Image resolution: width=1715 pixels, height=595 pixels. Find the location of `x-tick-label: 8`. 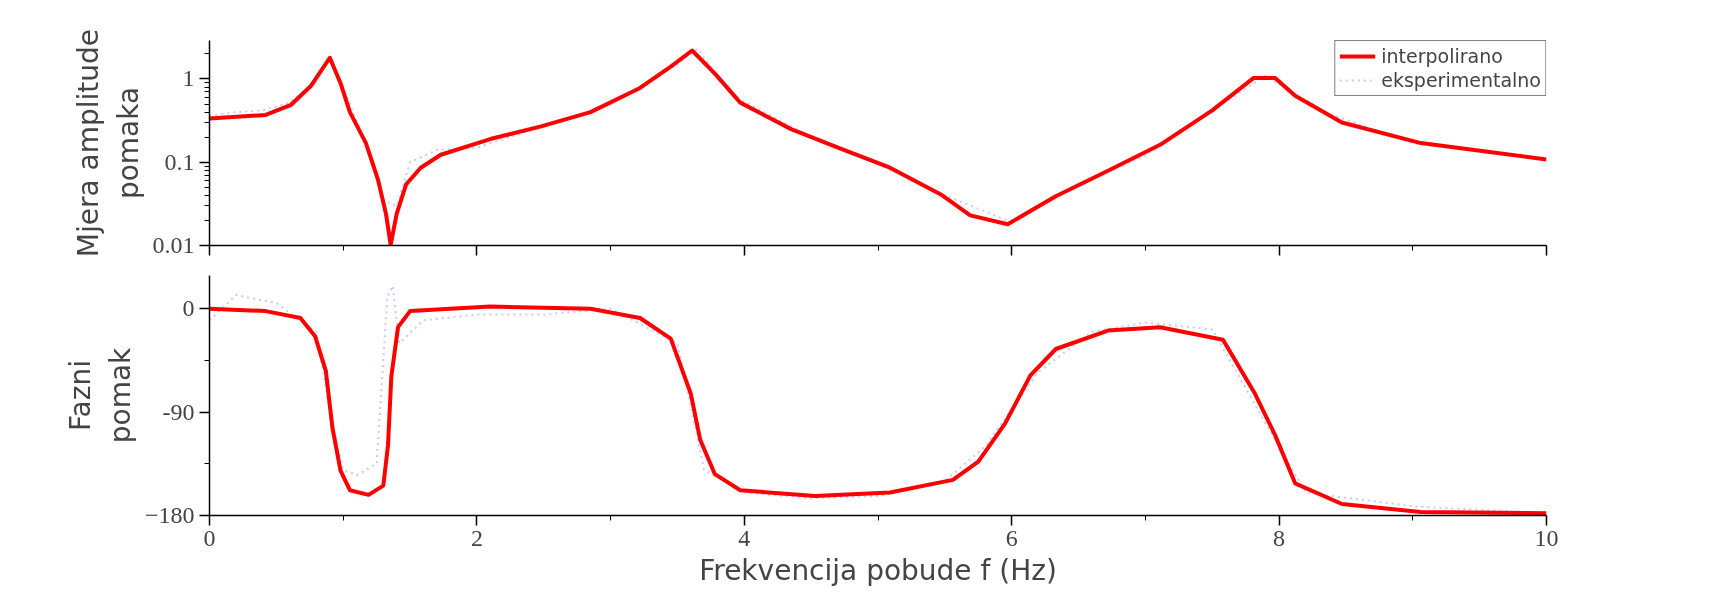

x-tick-label: 8 is located at coordinates (1279, 537).